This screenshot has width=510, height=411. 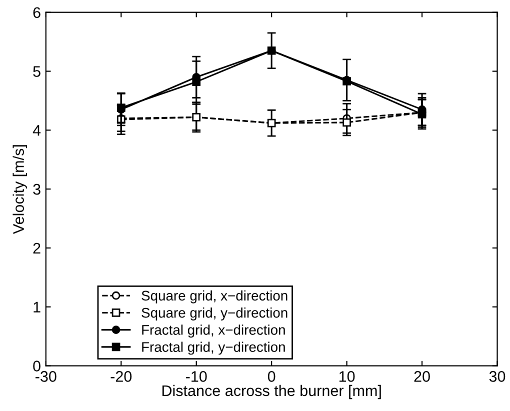 What do you see at coordinates (36, 12) in the screenshot?
I see `y-tick-label: 6` at bounding box center [36, 12].